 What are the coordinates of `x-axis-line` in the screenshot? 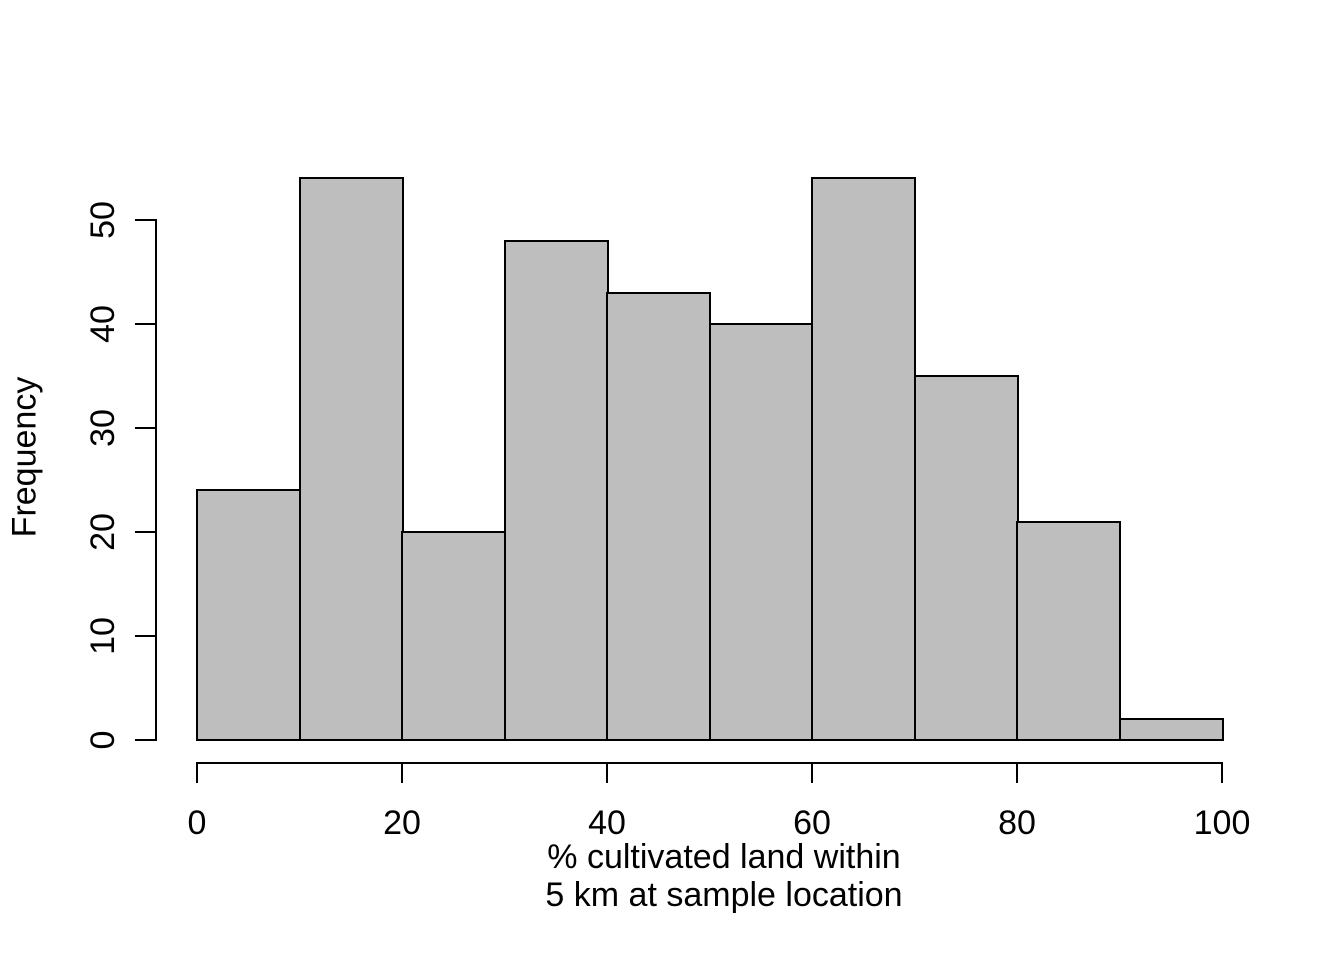 It's located at (709, 763).